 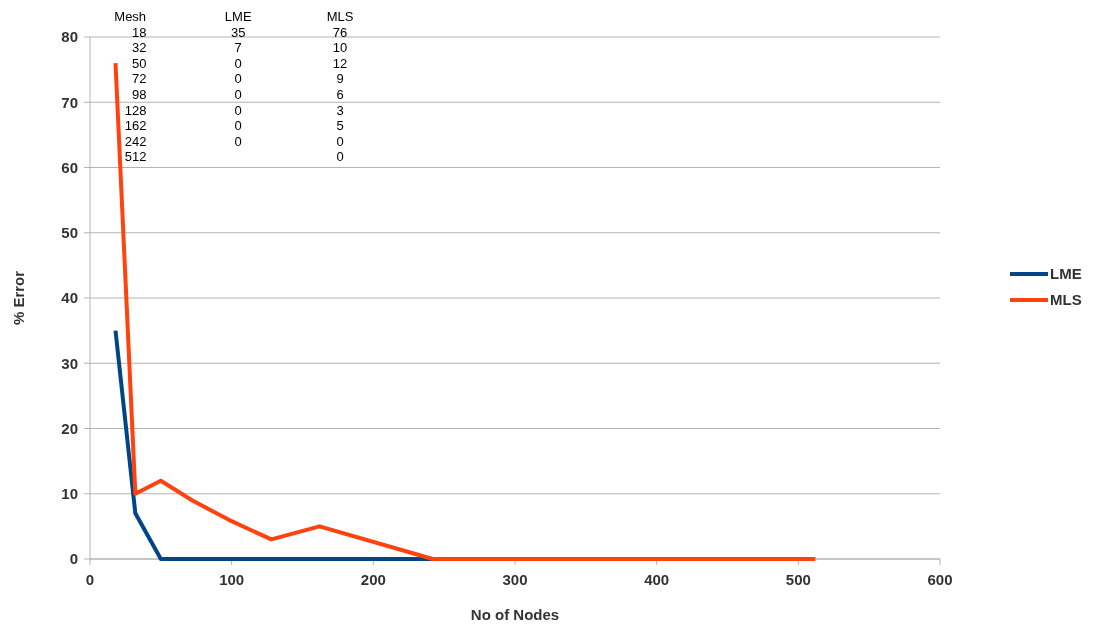 What do you see at coordinates (515, 579) in the screenshot?
I see `x-tick-label: 300` at bounding box center [515, 579].